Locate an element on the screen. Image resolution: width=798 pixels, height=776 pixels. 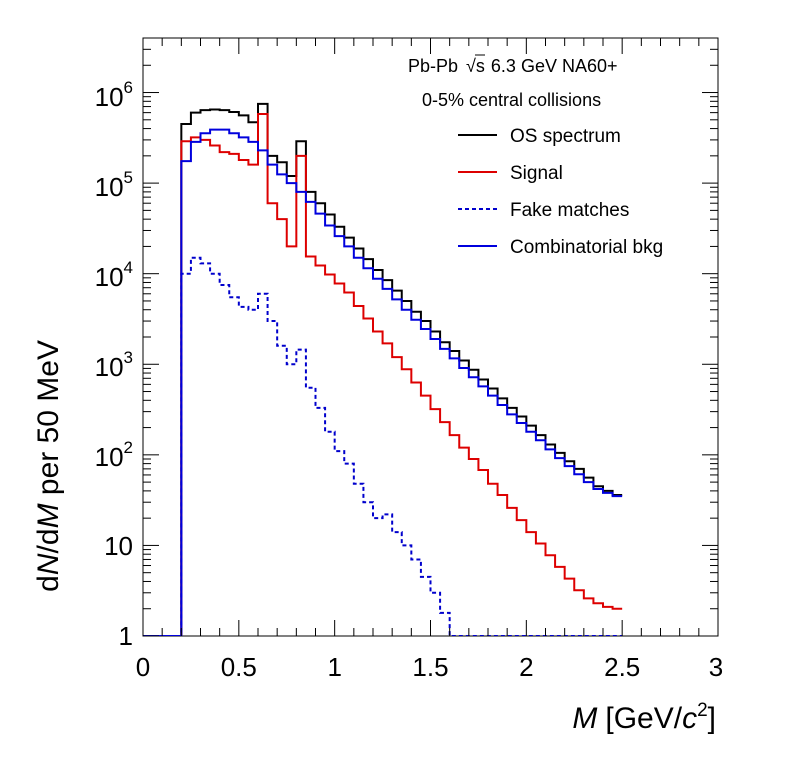
x-tick-label: 1.5 is located at coordinates (430, 667).